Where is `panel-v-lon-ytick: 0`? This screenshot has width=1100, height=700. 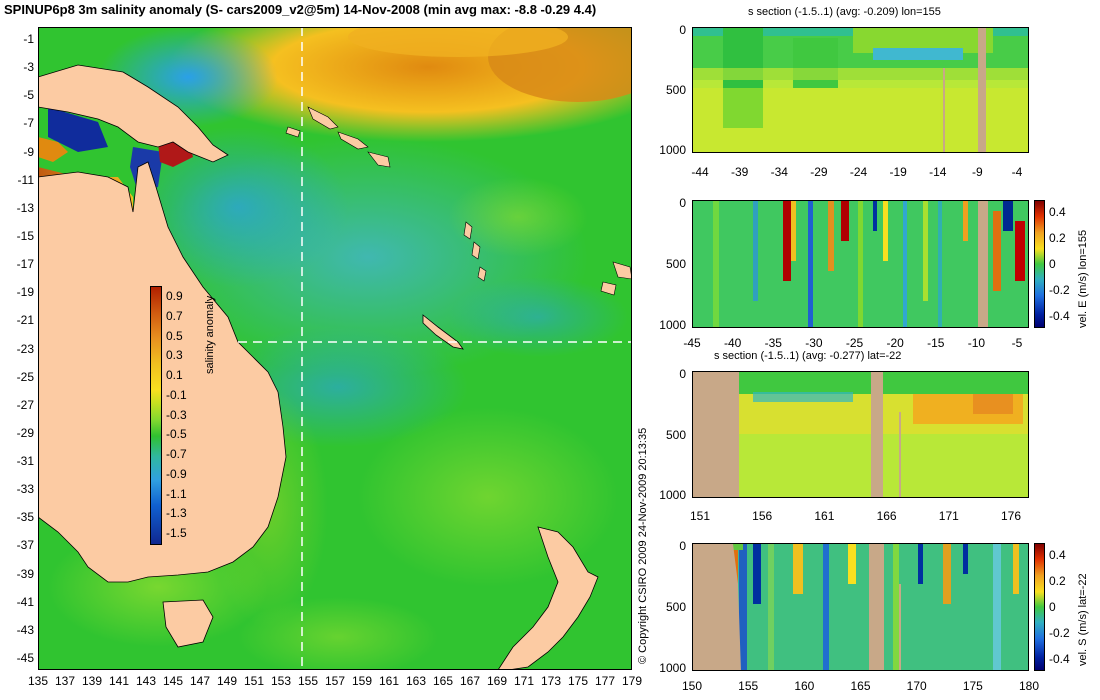
panel-v-lon-ytick: 0 is located at coordinates (682, 203).